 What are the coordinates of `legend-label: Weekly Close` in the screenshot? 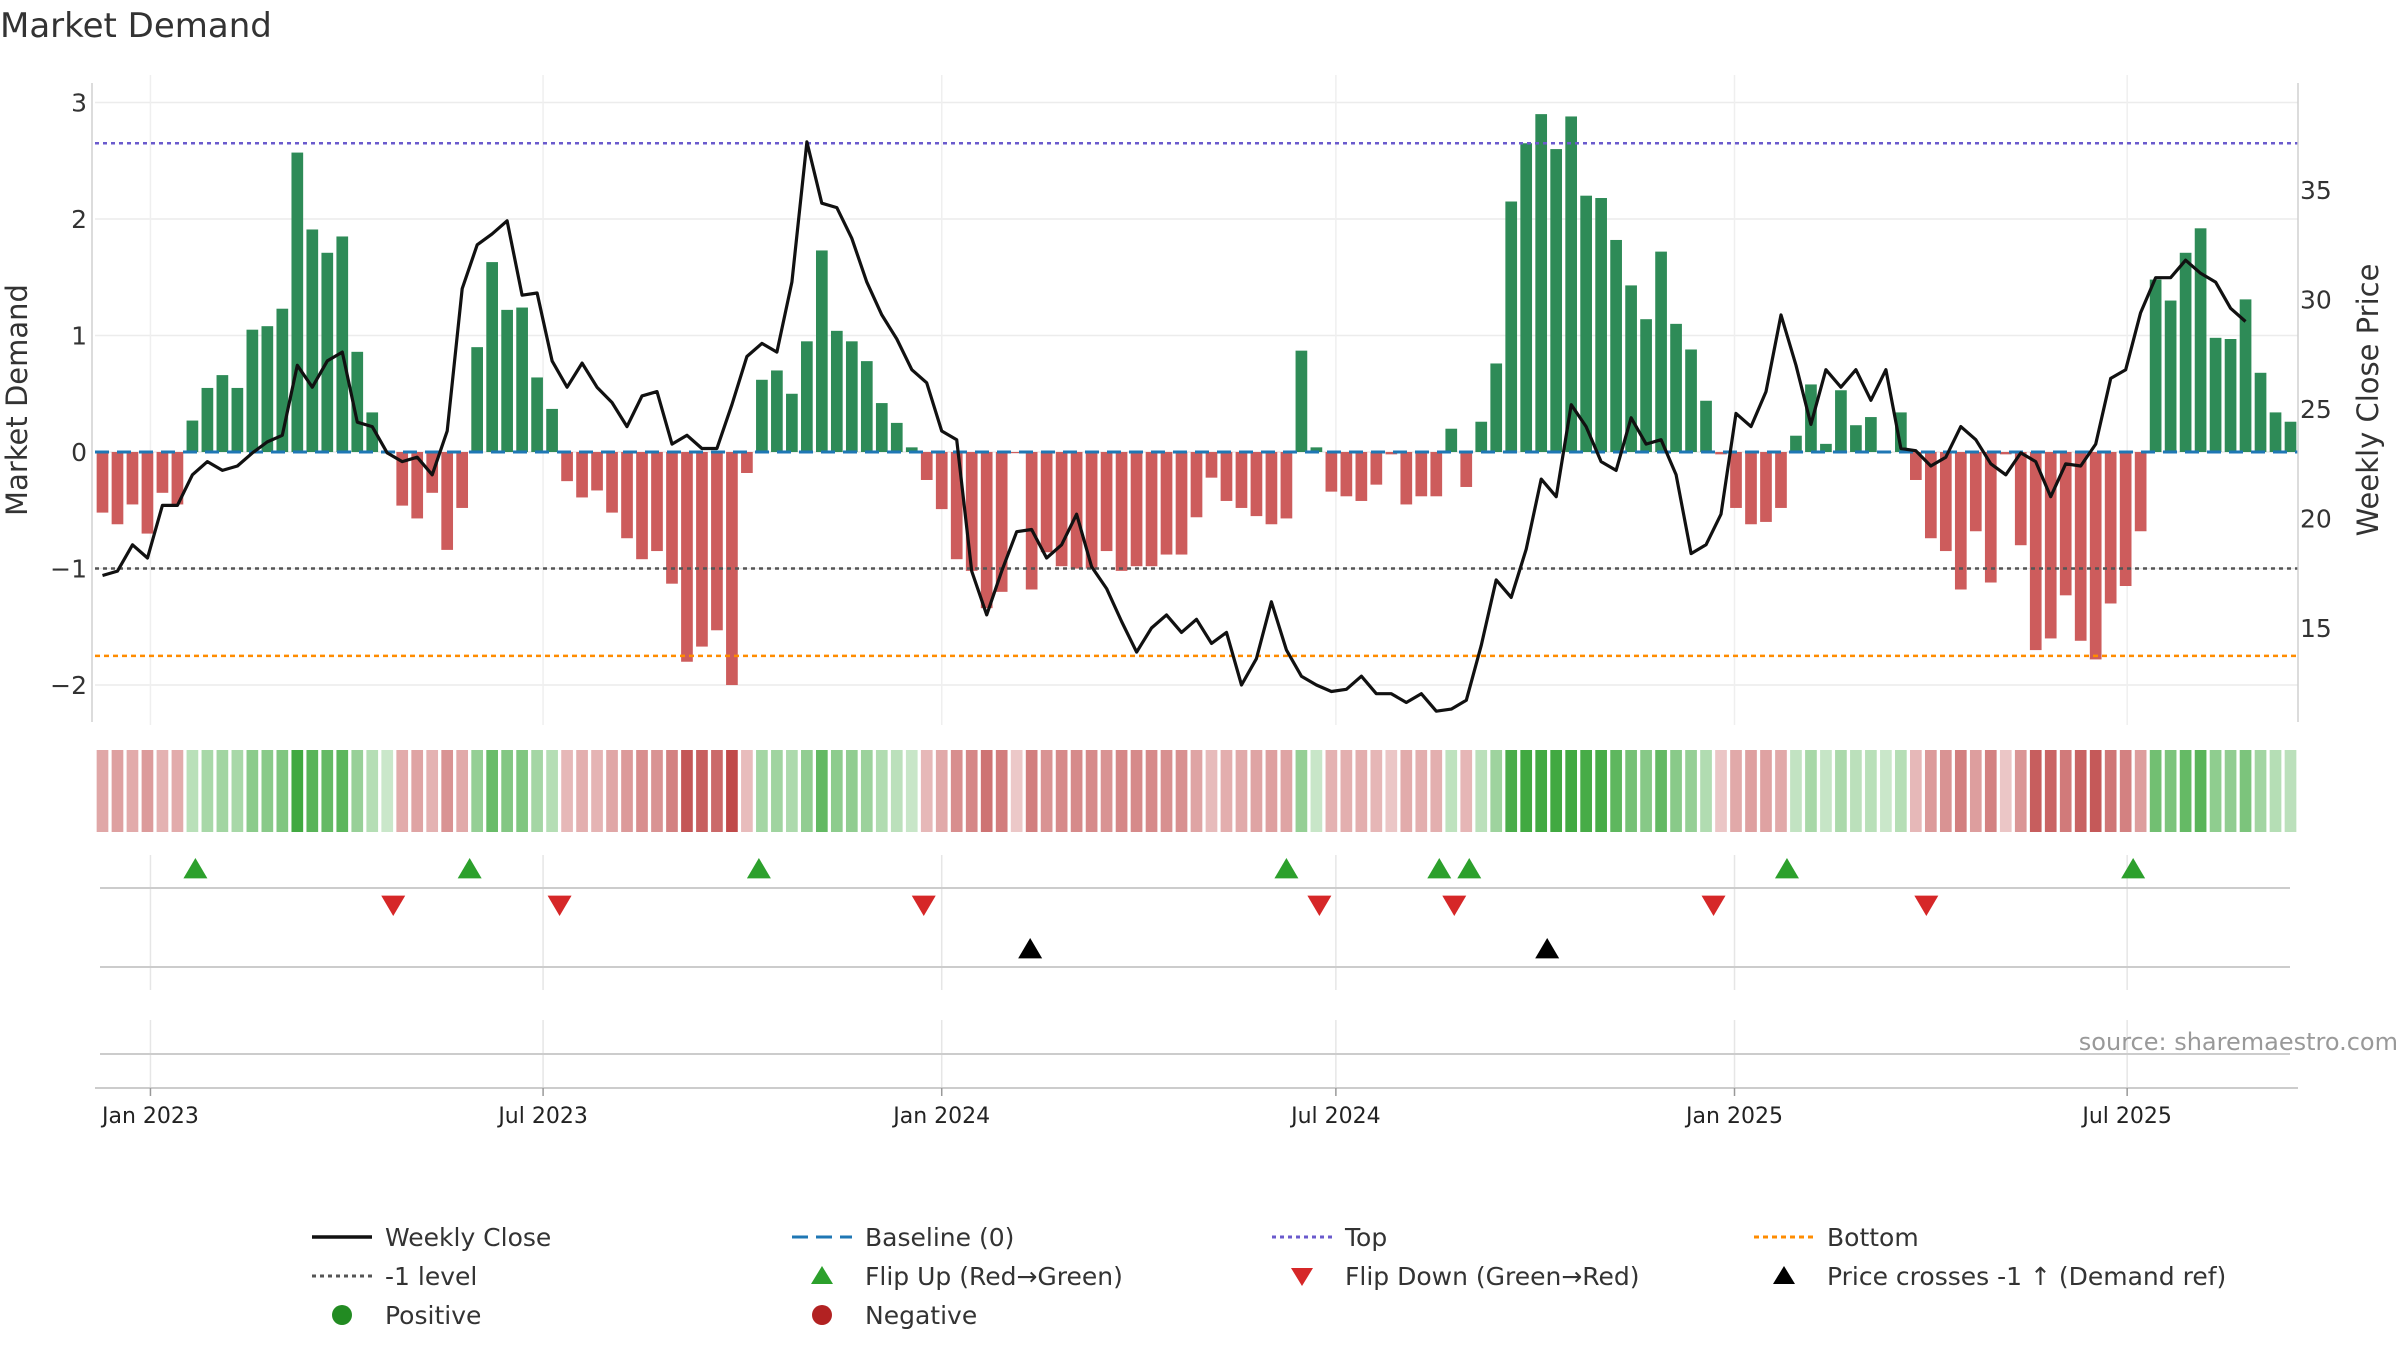 It's located at (468, 1237).